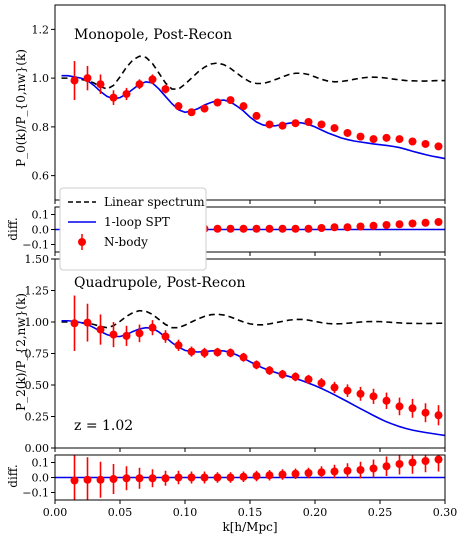 Image resolution: width=464 pixels, height=540 pixels. Describe the element at coordinates (82, 242) in the screenshot. I see `legend-nbody-marker` at that location.